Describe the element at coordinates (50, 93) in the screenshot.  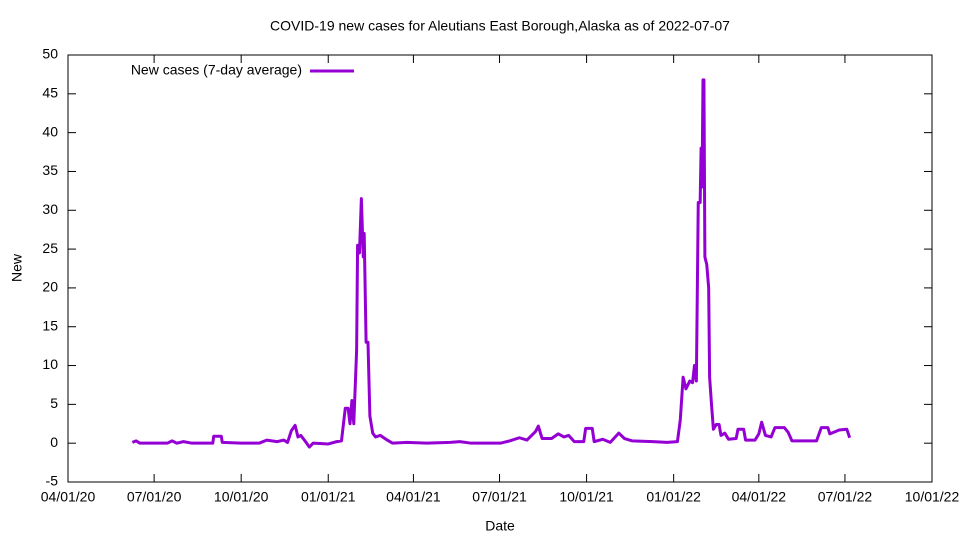
I see `y-tick-label: 45` at that location.